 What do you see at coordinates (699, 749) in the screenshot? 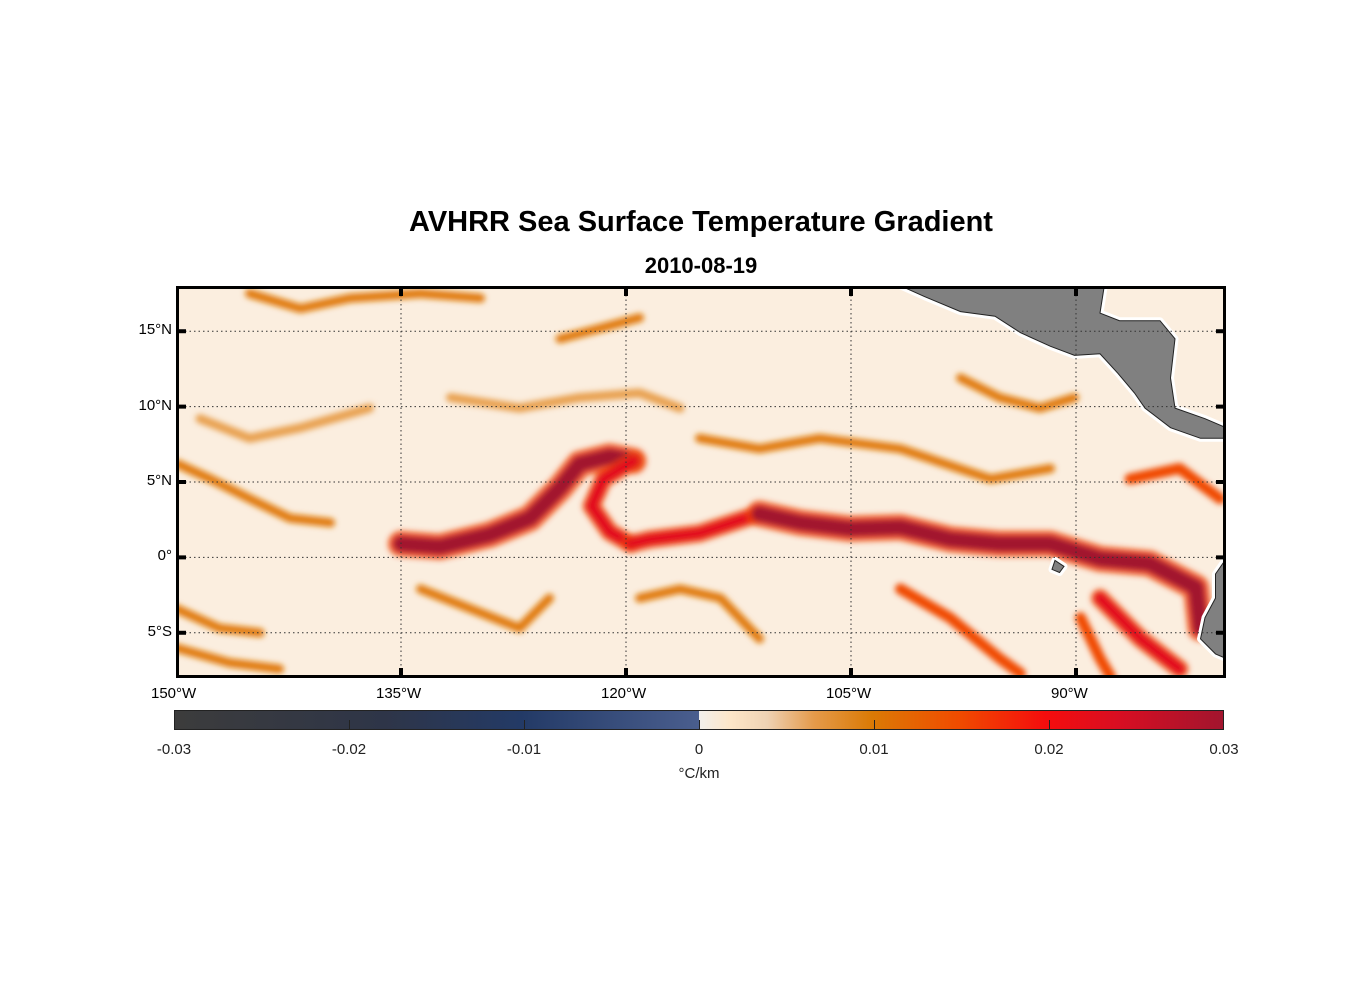
I see `colorbar-tick-label: 0` at bounding box center [699, 749].